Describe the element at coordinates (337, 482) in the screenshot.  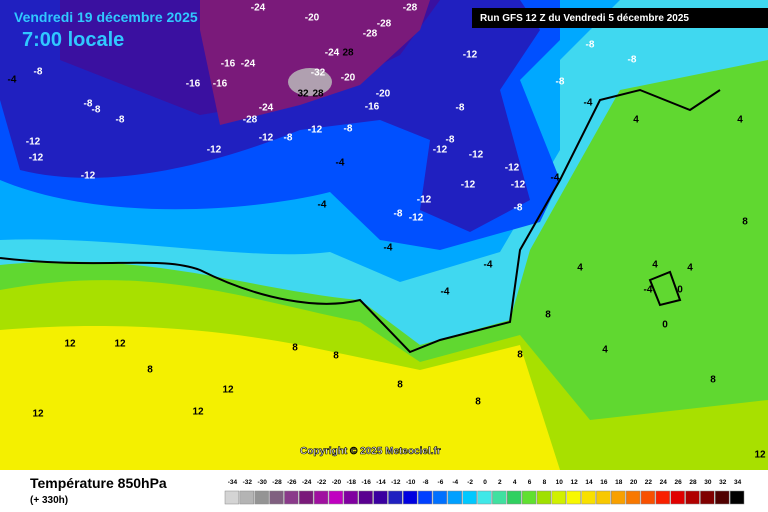
I see `legend-tick-label: -20` at that location.